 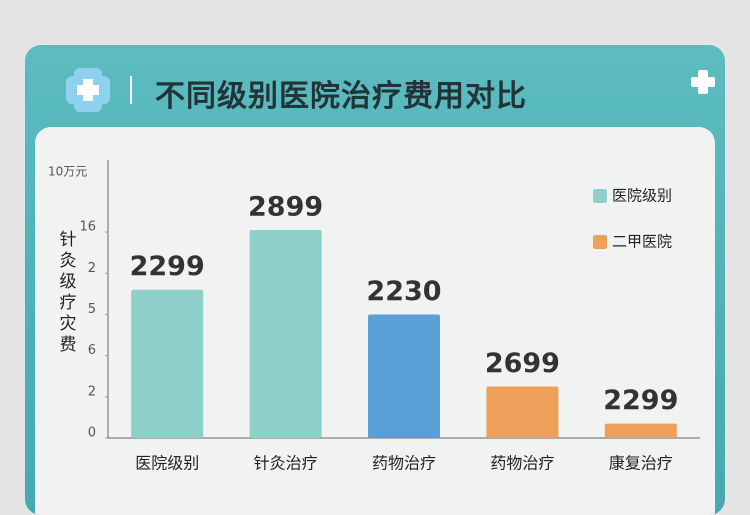 I want to click on y-tick-label: 16, so click(x=87, y=227).